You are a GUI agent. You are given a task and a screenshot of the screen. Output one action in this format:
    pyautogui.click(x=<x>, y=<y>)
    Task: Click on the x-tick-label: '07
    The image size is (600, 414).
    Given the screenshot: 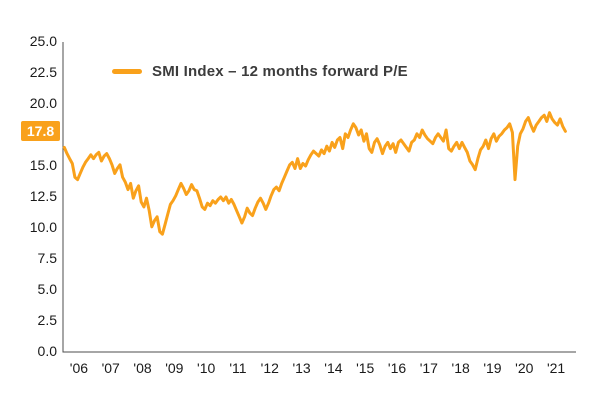 What is the action you would take?
    pyautogui.click(x=110, y=368)
    